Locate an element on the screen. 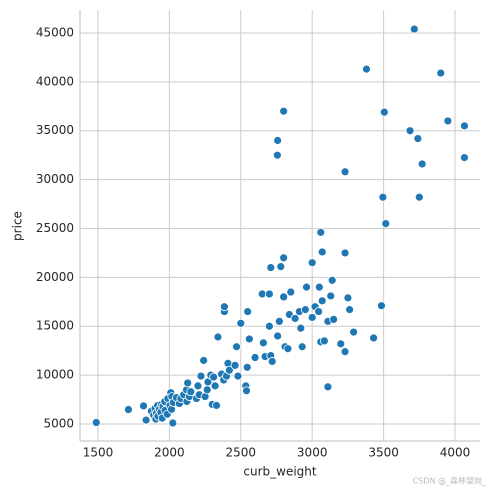 Image resolution: width=490 pixels, height=490 pixels. y-tick-label: 35000 is located at coordinates (55, 130).